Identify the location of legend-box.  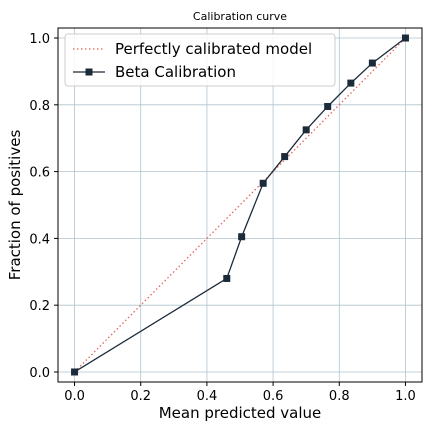
(200, 60).